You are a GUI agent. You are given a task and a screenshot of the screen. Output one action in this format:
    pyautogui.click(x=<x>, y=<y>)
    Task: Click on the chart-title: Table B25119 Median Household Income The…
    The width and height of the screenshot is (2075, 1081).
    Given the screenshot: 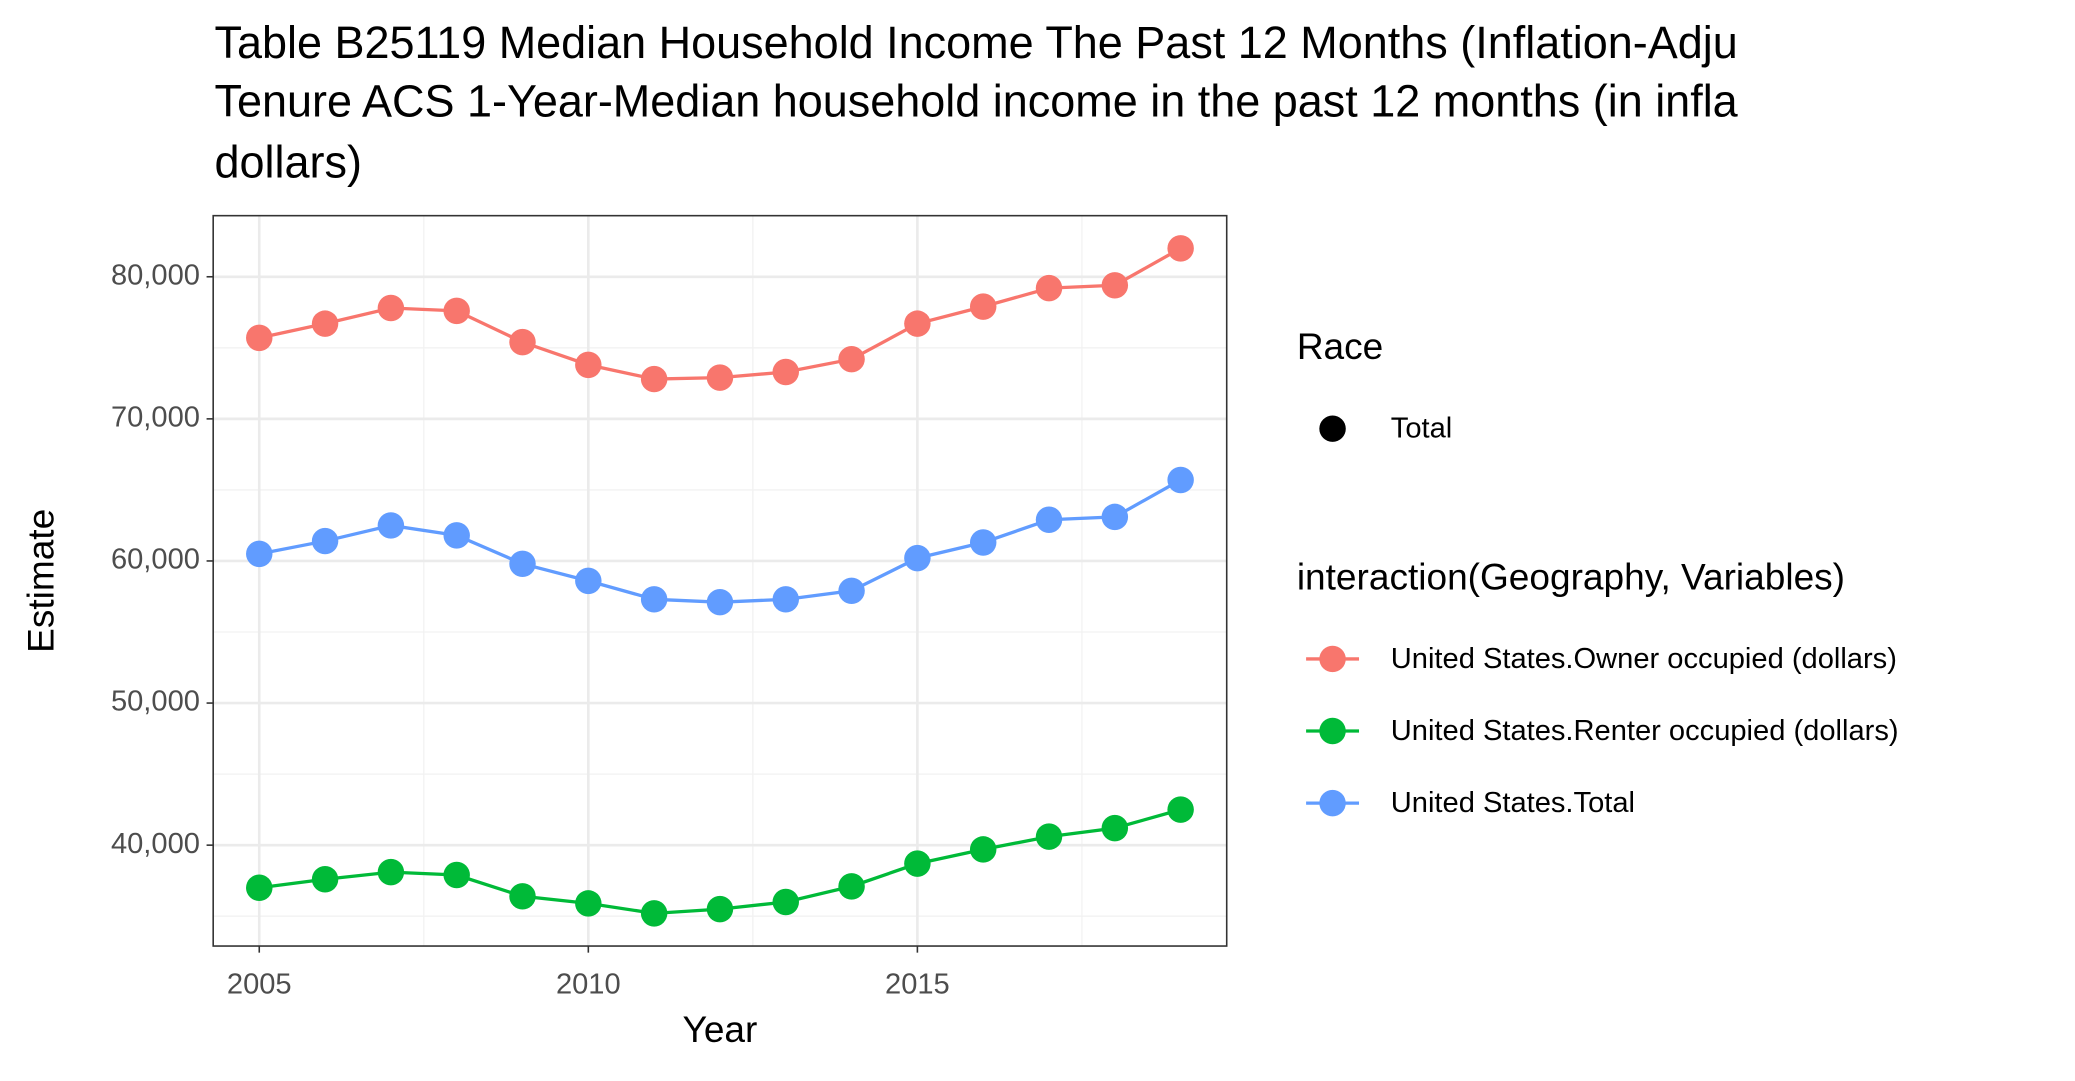 What is the action you would take?
    pyautogui.click(x=976, y=42)
    